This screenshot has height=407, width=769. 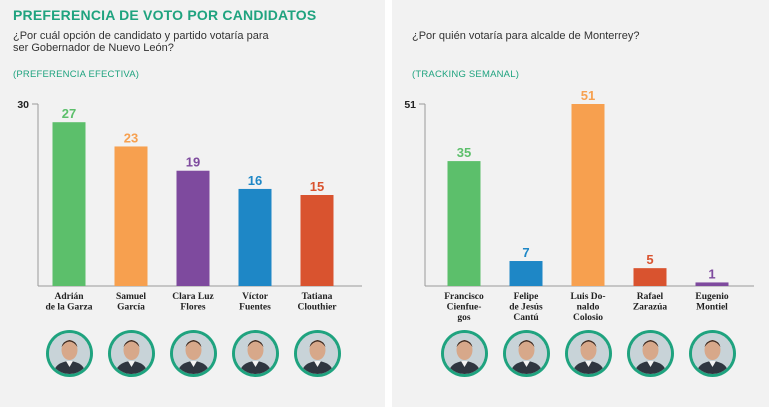 I want to click on mayor-category-label-felipe-de-jesus-cantu: Cantú, so click(x=526, y=318).